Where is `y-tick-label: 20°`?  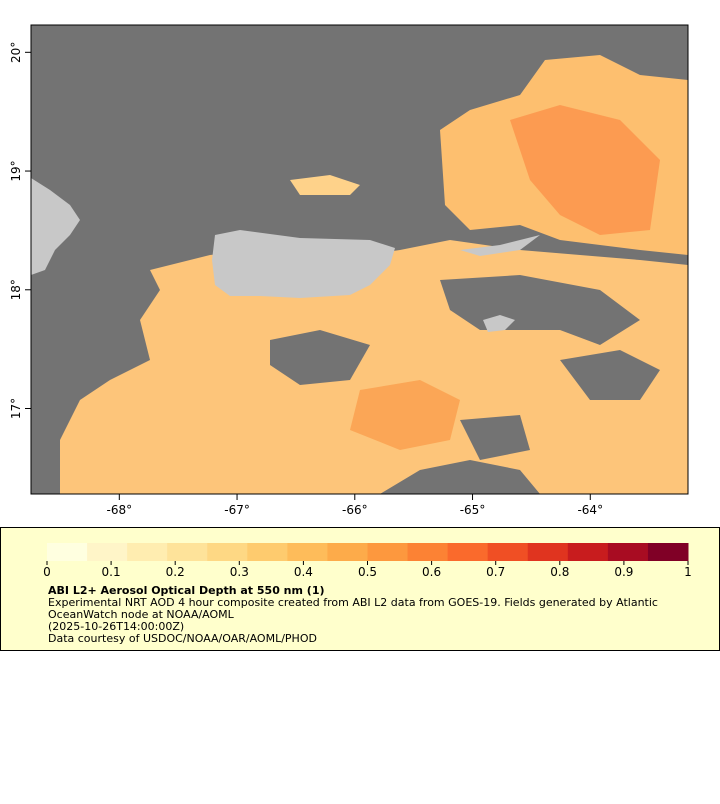
y-tick-label: 20° is located at coordinates (16, 52).